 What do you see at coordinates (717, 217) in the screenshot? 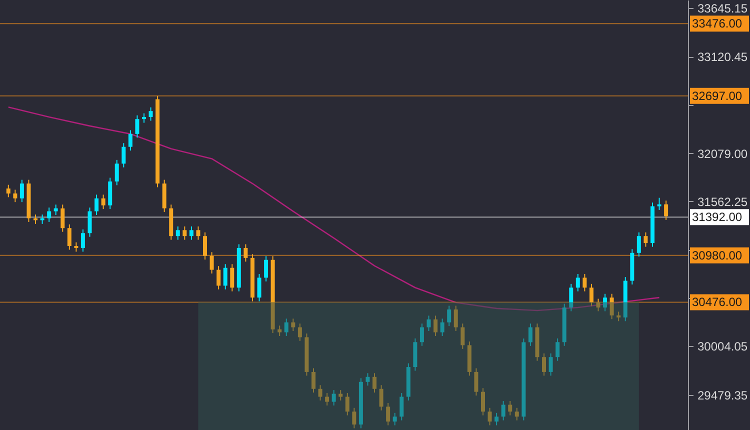
I see `ref-line-label: 31392.00` at bounding box center [717, 217].